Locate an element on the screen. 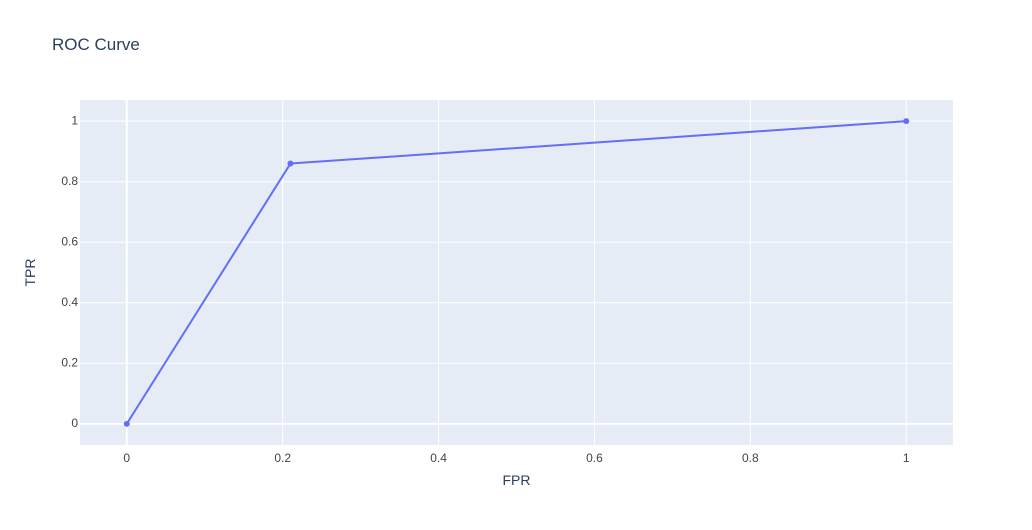  y-tick-label: 0 is located at coordinates (74, 423).